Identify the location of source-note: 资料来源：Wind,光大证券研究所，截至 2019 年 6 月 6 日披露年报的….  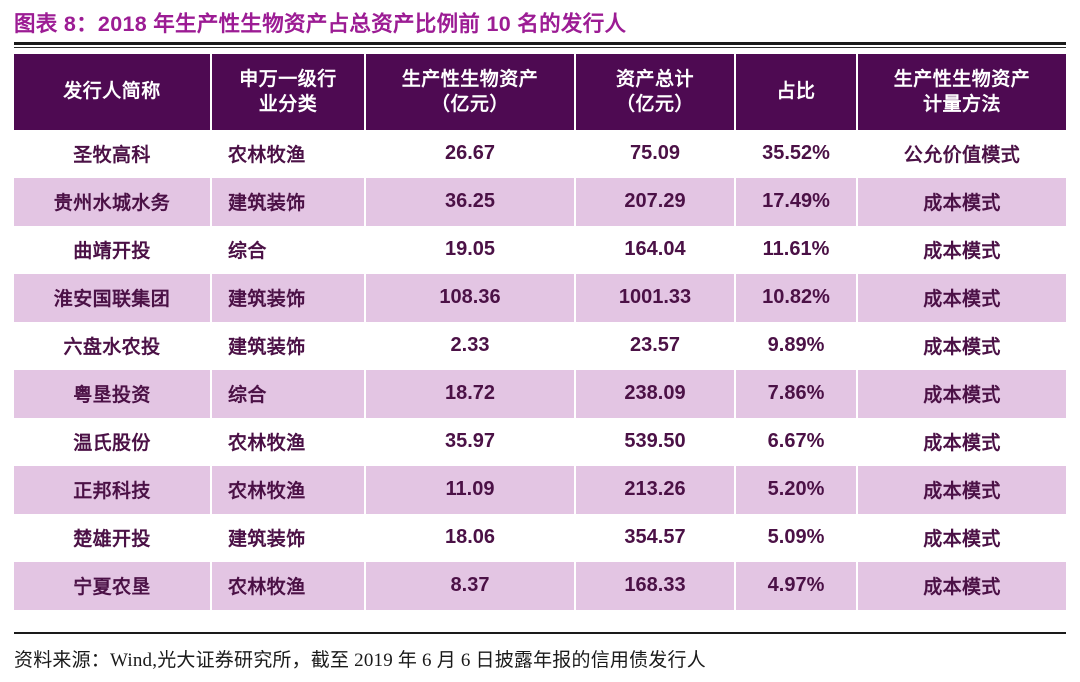
(360, 660).